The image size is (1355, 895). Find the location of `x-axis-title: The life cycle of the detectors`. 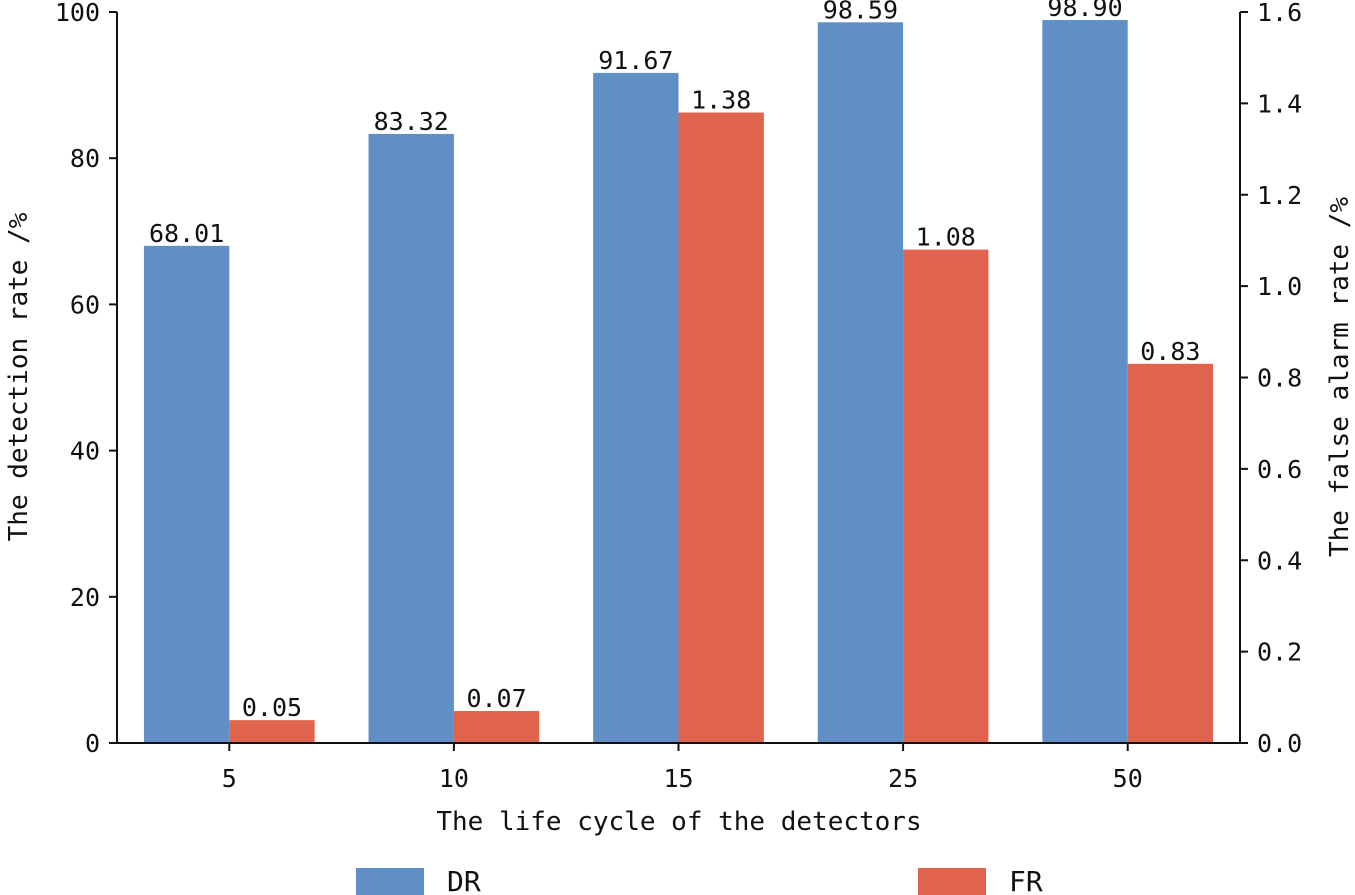

x-axis-title: The life cycle of the detectors is located at coordinates (678, 822).